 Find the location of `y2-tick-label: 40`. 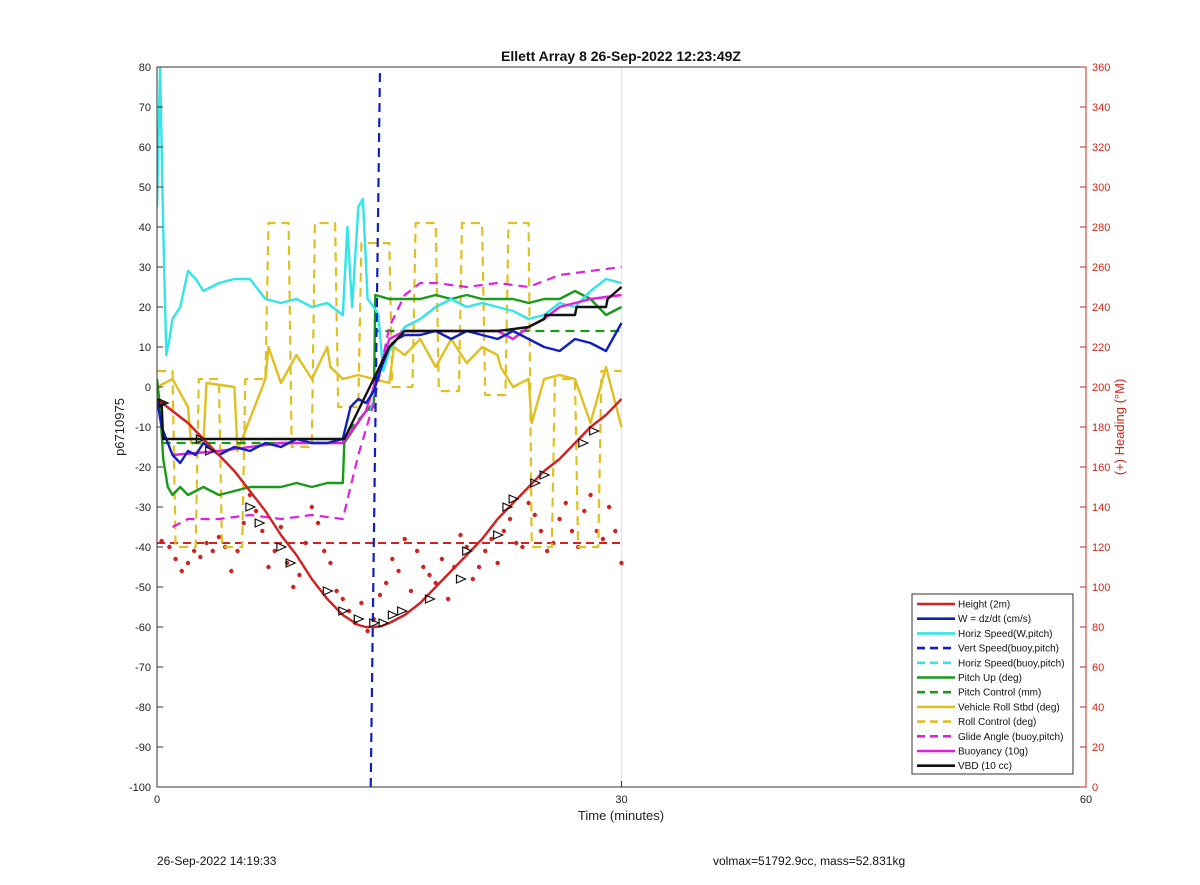

y2-tick-label: 40 is located at coordinates (1098, 708).